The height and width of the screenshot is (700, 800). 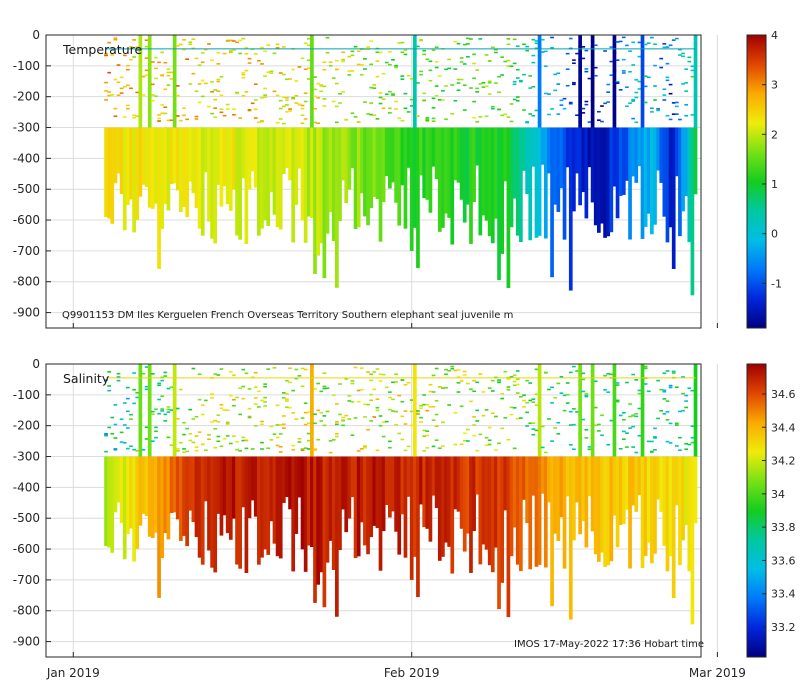 What do you see at coordinates (32, 174) in the screenshot?
I see `temperature-yticks: 0-100-200-300-400-500-600-700-800-900` at bounding box center [32, 174].